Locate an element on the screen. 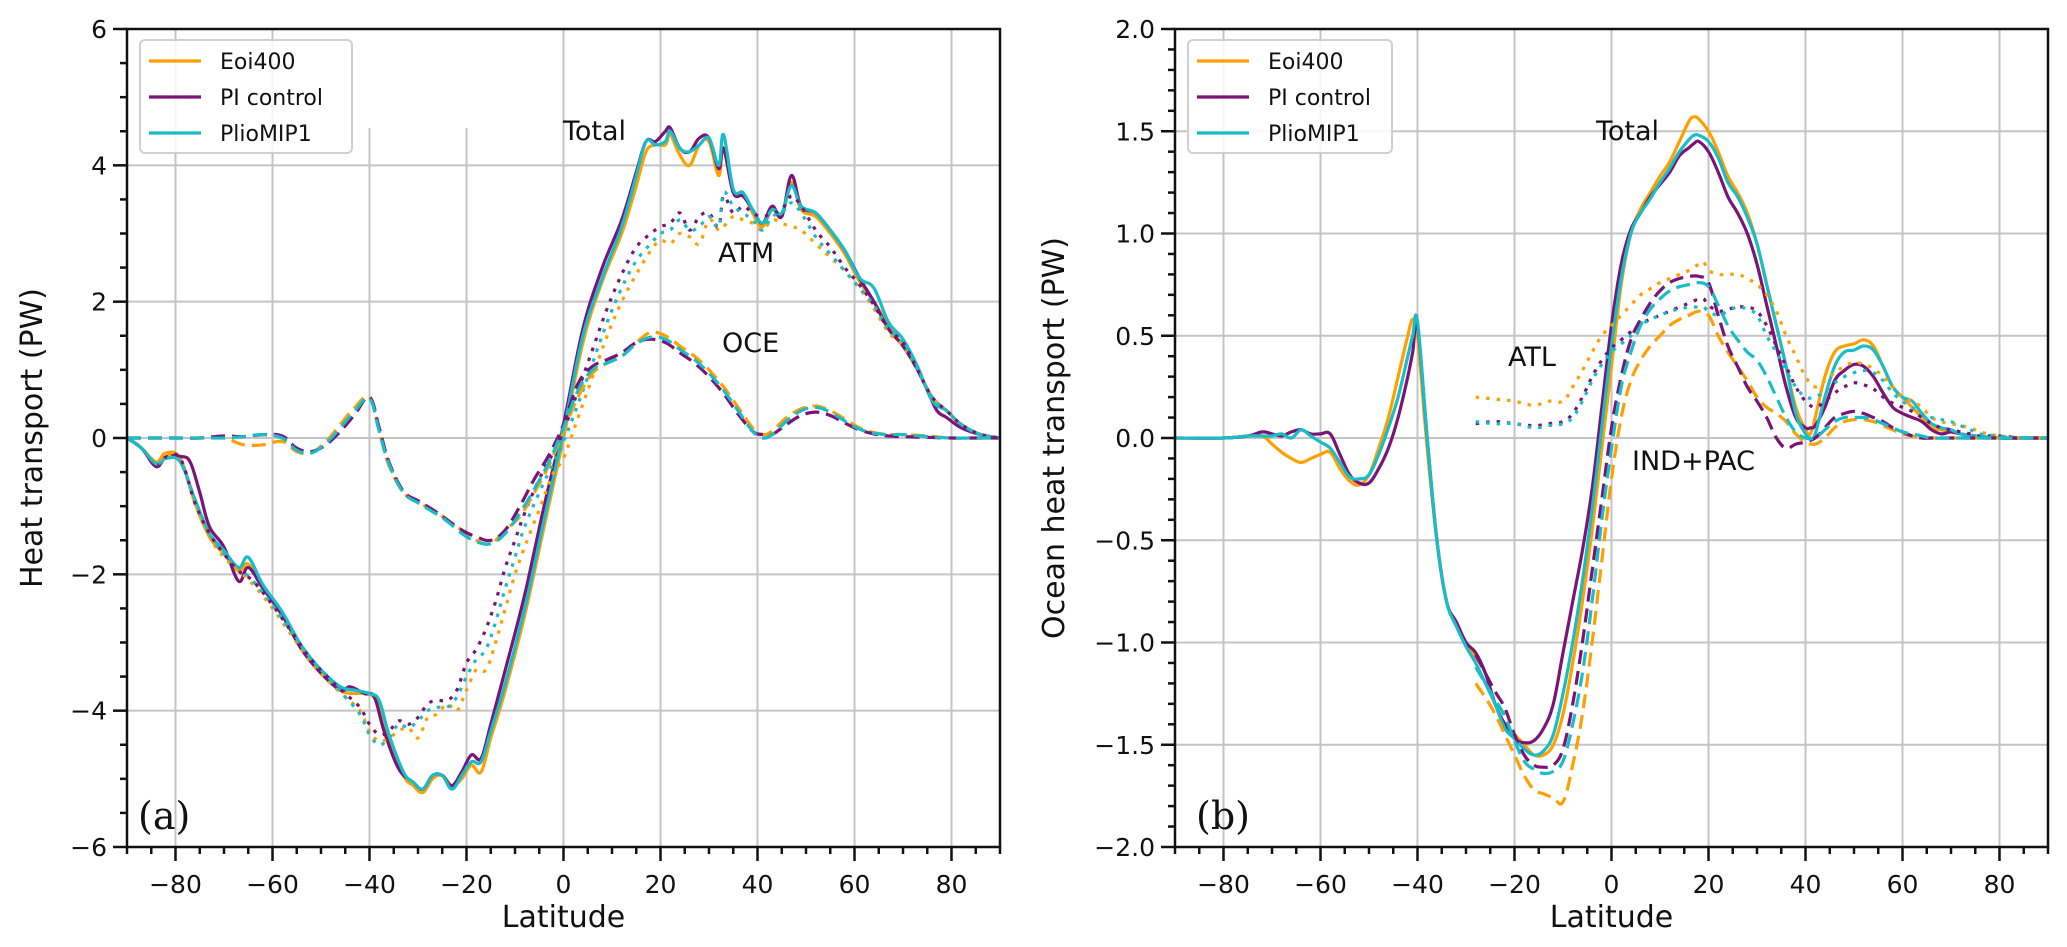  y-axis-label: Heat transport (PW) is located at coordinates (32, 438).